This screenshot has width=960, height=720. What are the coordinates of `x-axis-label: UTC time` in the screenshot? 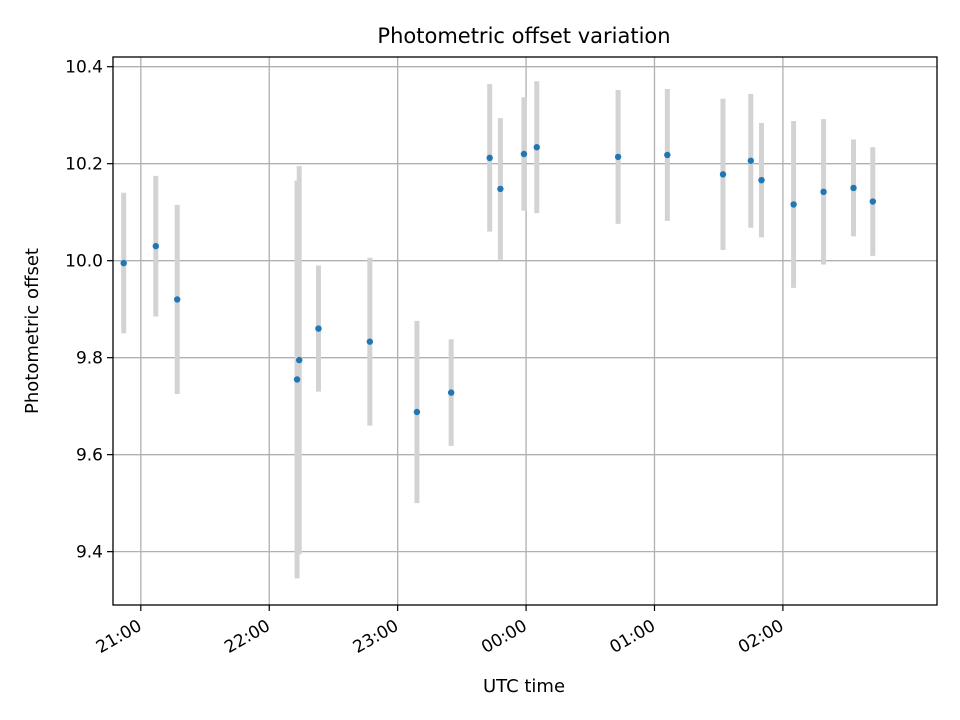 It's located at (524, 686).